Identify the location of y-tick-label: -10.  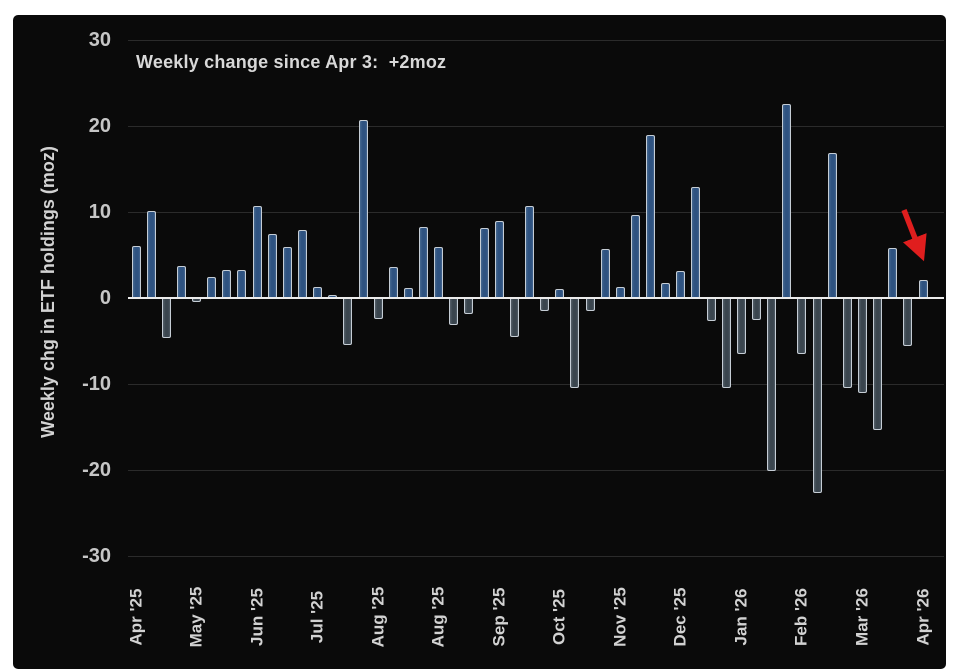
(96, 384).